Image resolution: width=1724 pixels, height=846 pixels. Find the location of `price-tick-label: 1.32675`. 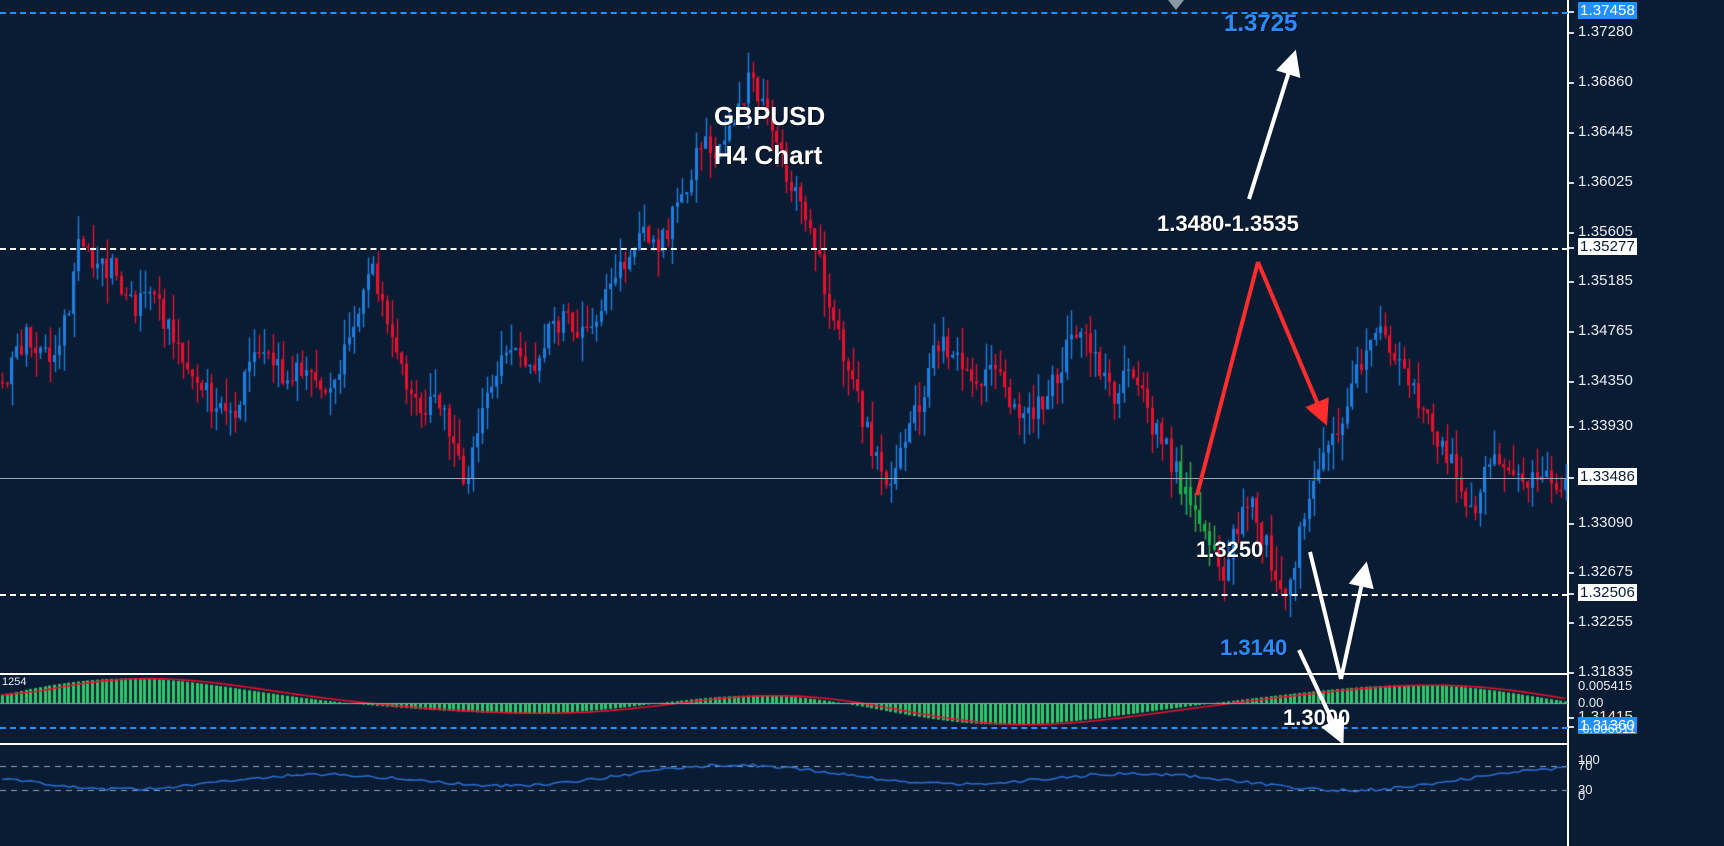

price-tick-label: 1.32675 is located at coordinates (1605, 571).